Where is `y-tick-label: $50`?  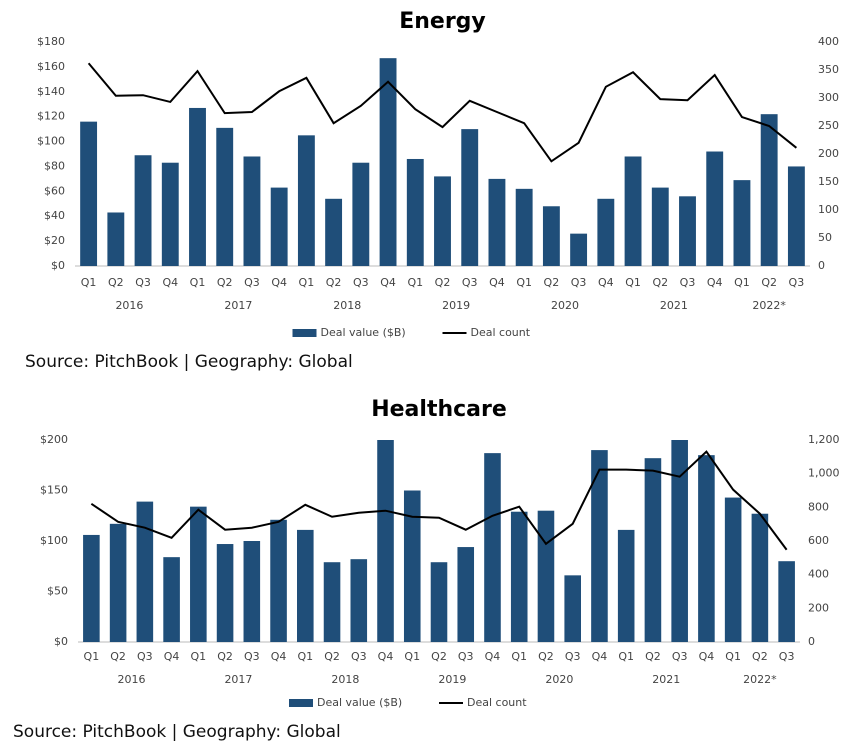
y-tick-label: $50 is located at coordinates (57, 591).